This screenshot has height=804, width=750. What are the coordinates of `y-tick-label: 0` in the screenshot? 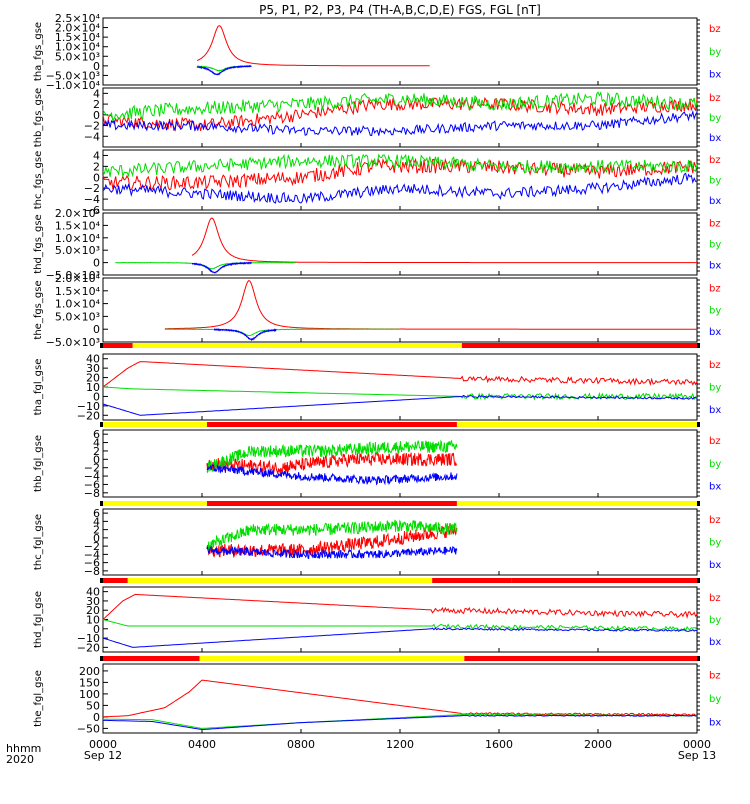 It's located at (96, 115).